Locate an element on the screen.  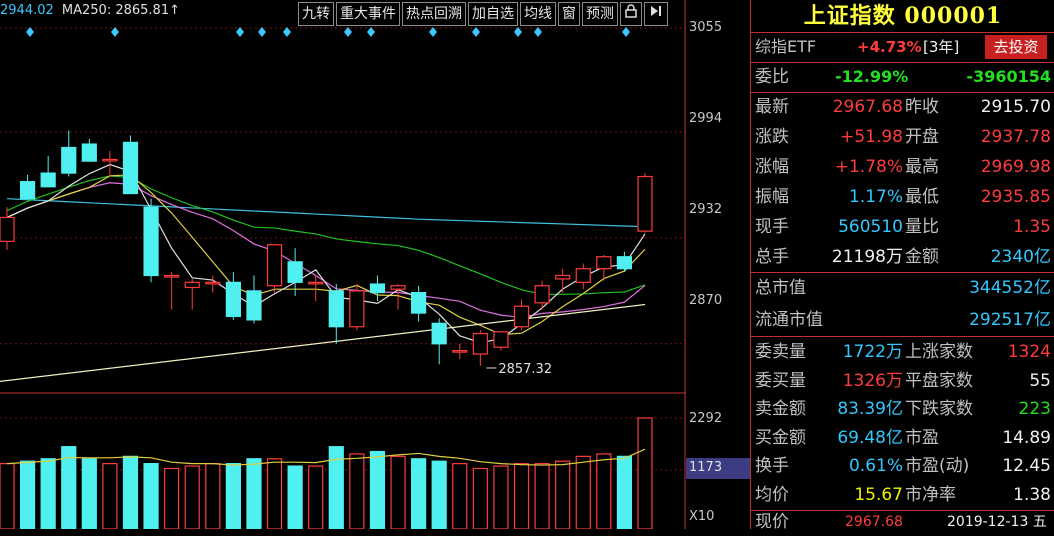
quote-label: 最低 is located at coordinates (922, 197).